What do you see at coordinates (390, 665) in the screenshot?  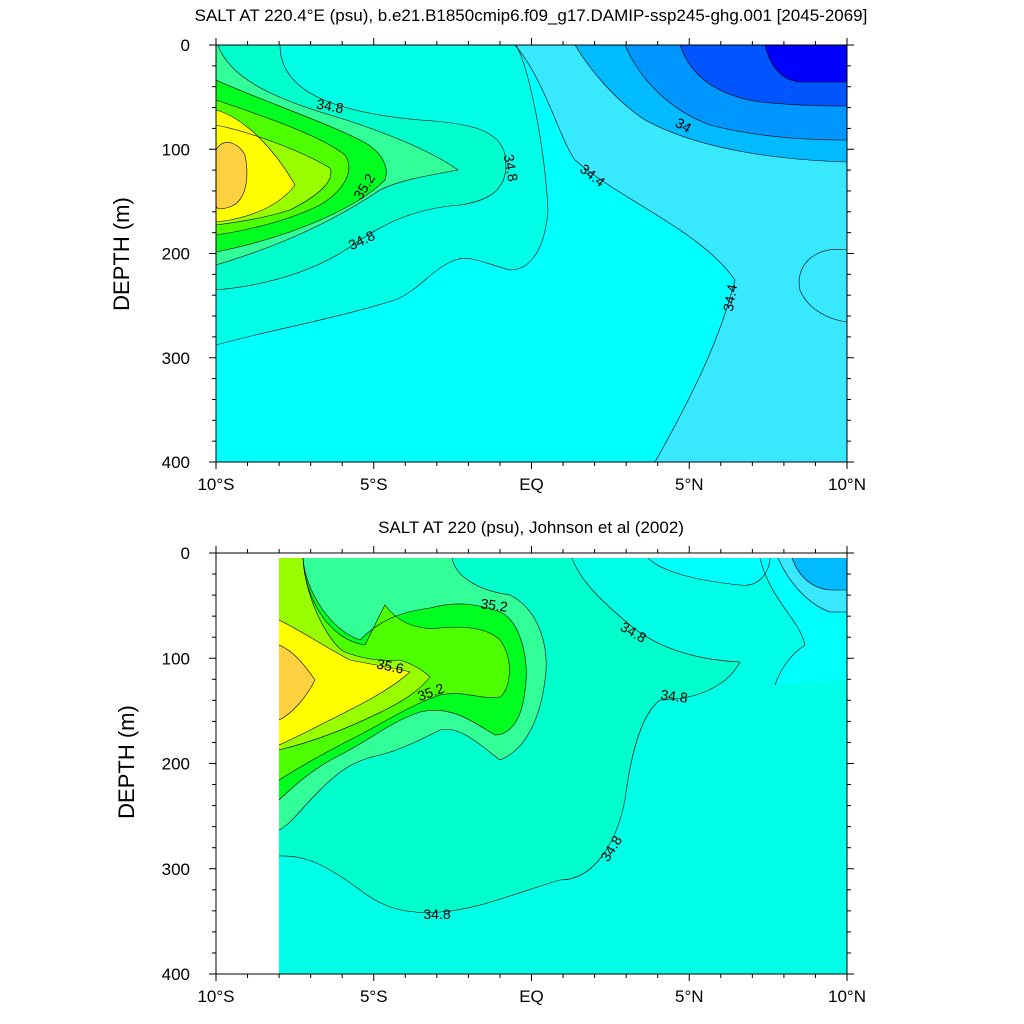 I see `contour-label: 35.6` at bounding box center [390, 665].